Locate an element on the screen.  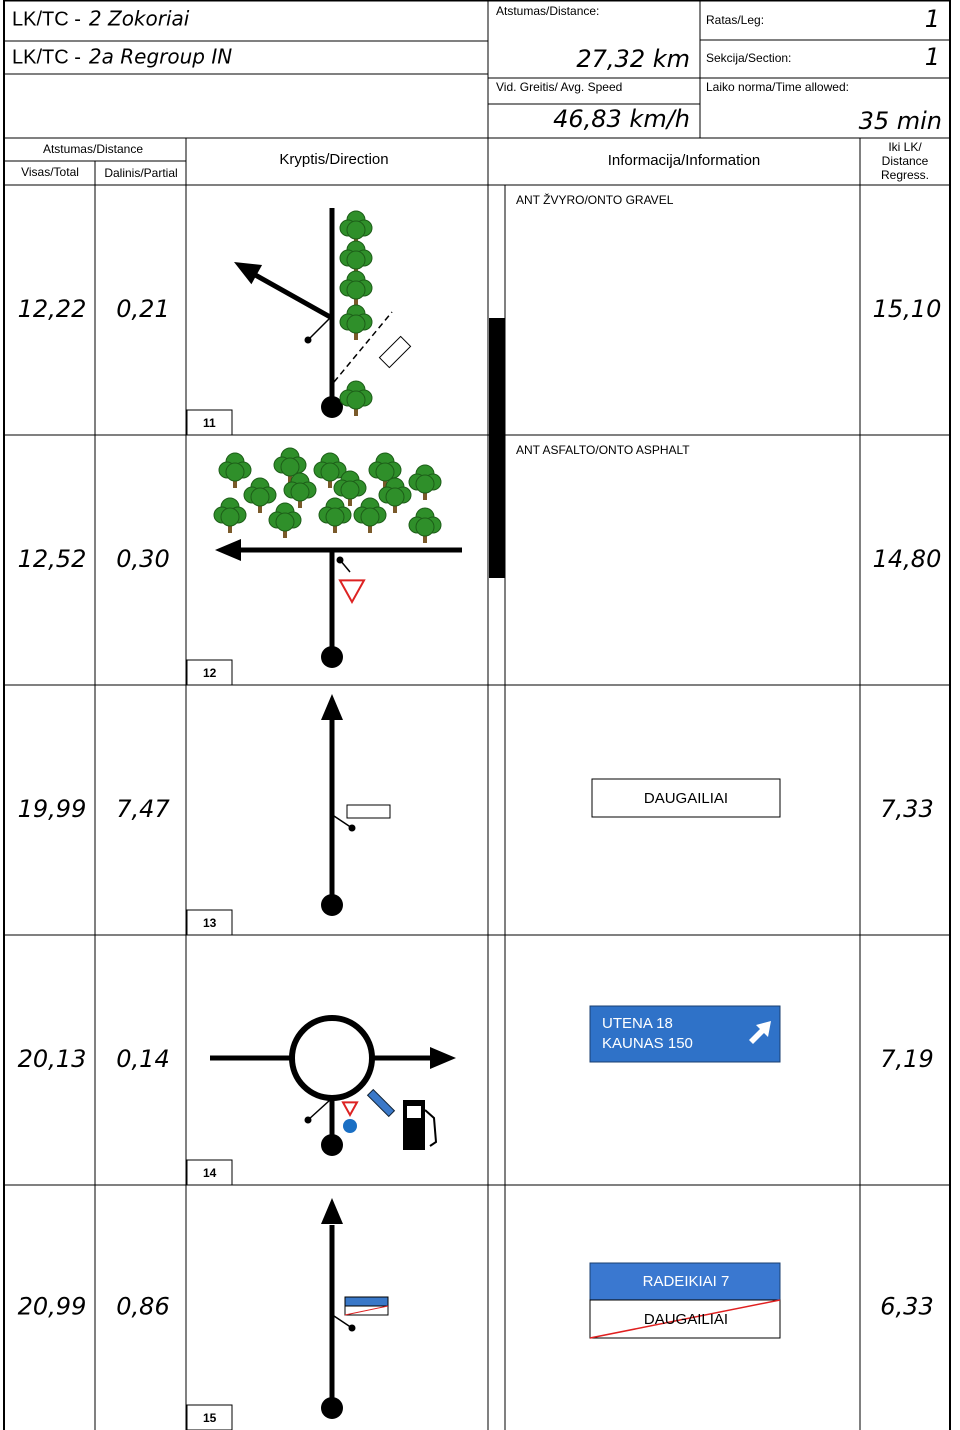
label: 15 is located at coordinates (210, 1418).